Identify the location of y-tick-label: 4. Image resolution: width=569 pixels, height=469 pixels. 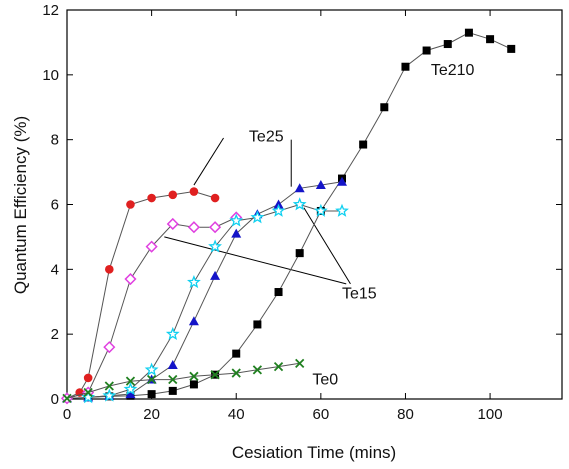
(55, 269).